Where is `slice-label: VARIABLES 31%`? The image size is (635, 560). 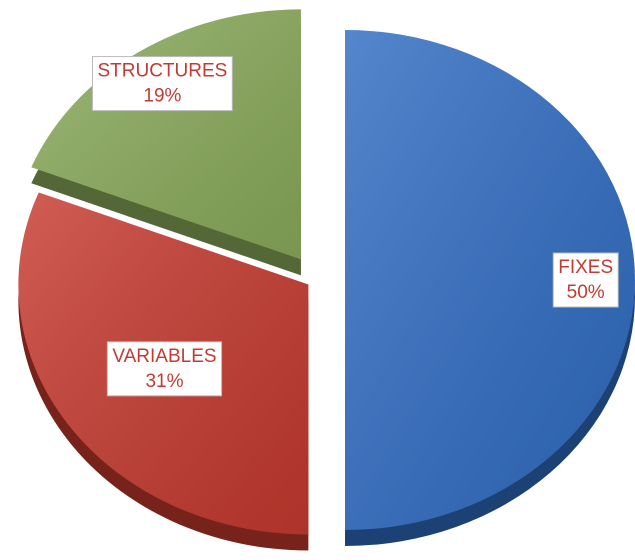
slice-label: VARIABLES 31% is located at coordinates (164, 369).